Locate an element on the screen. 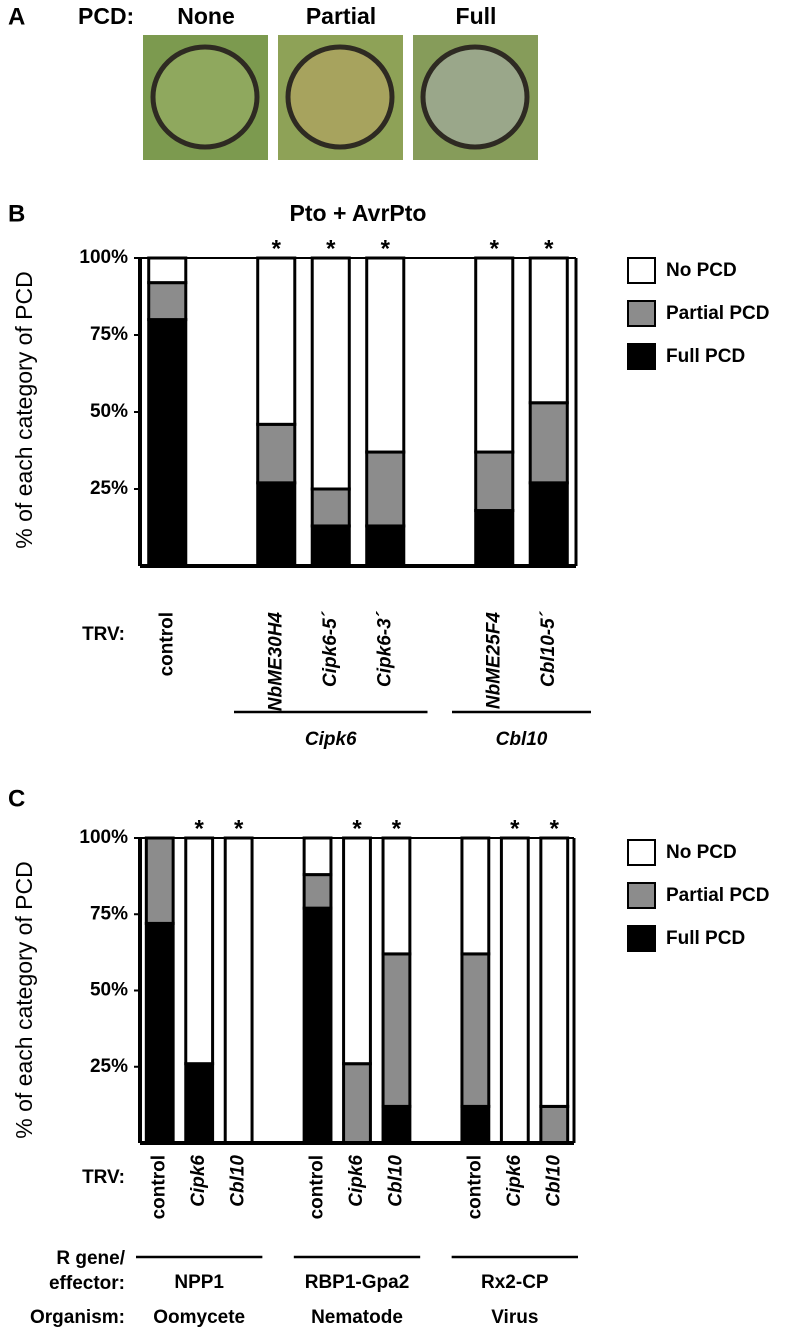 Image resolution: width=796 pixels, height=1331 pixels. group-label: Rx2-CP is located at coordinates (515, 1282).